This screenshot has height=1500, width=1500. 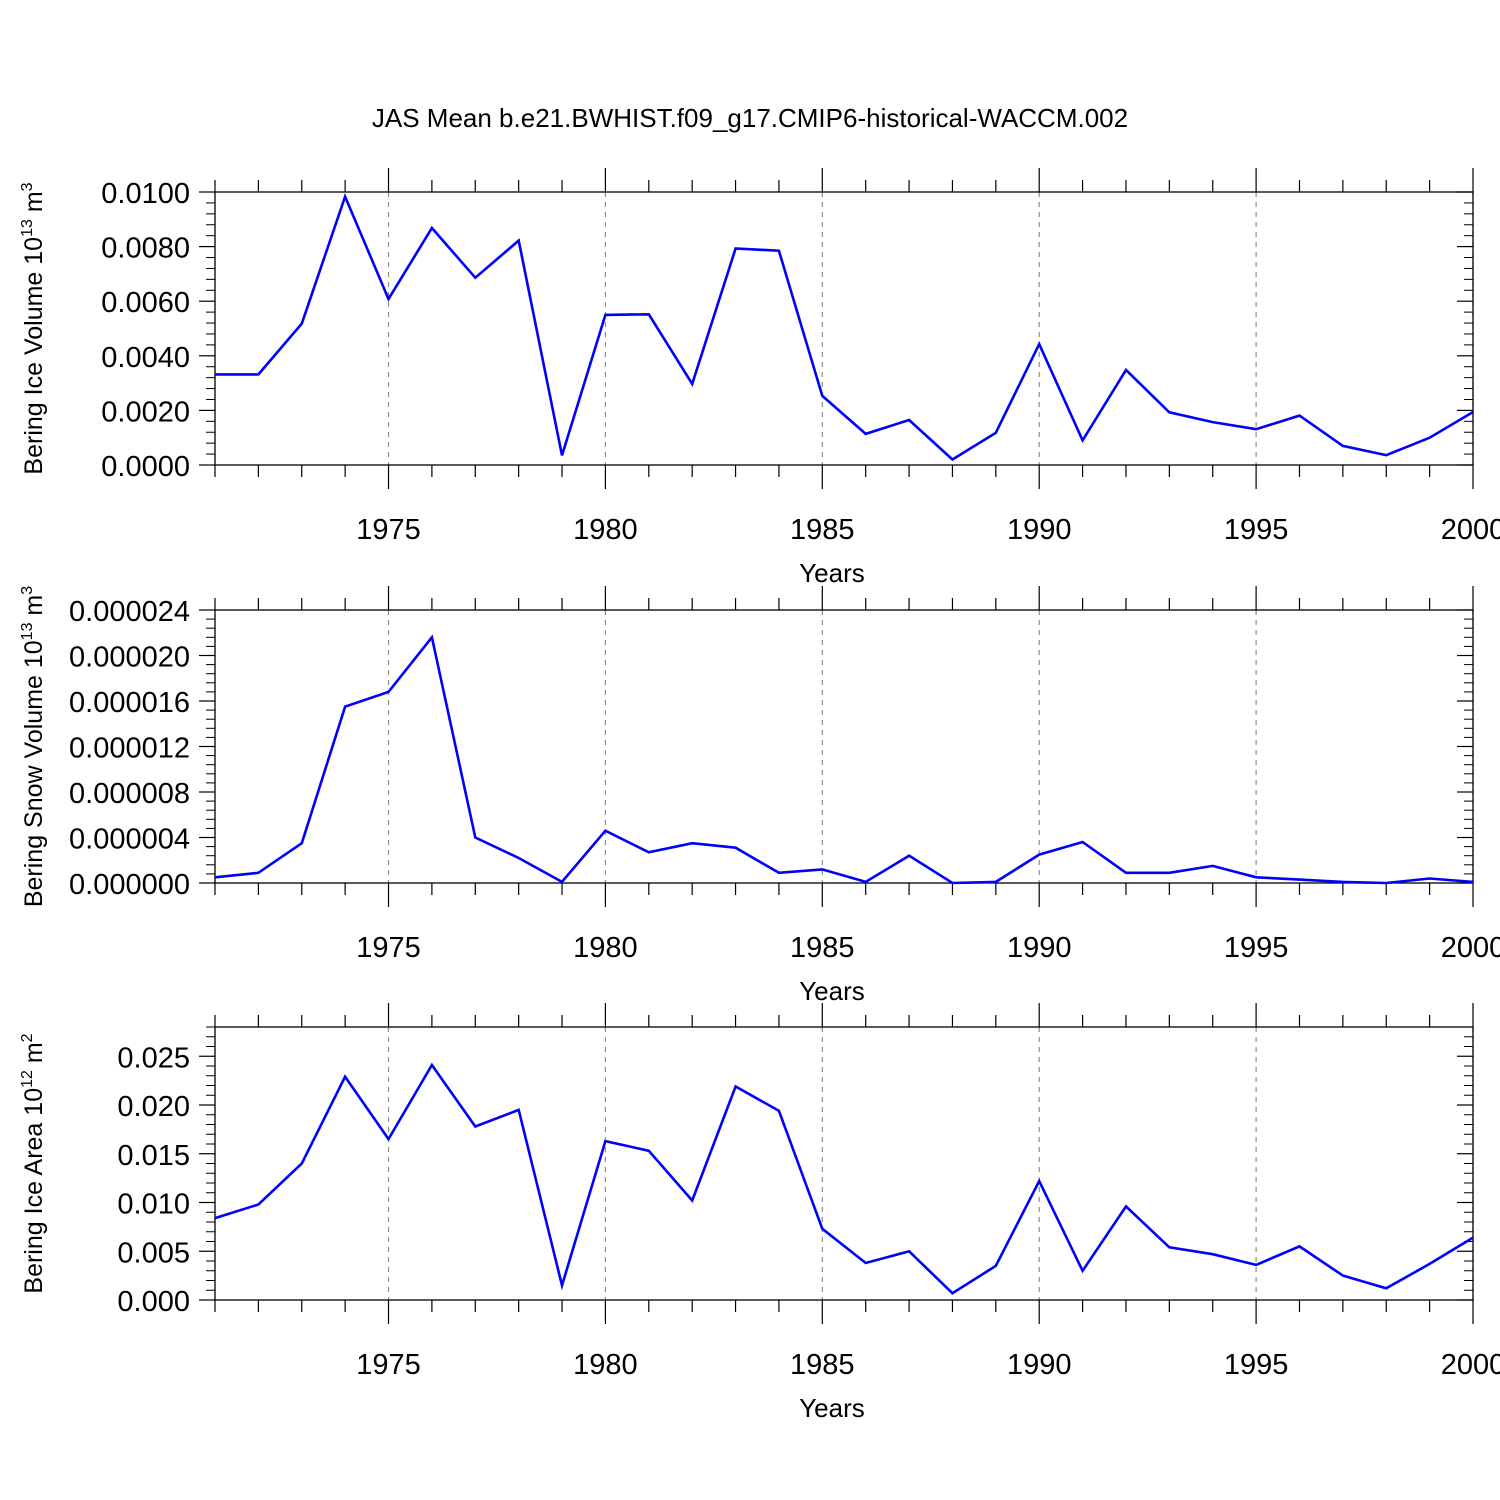 What do you see at coordinates (27, 1037) in the screenshot?
I see `y-axis-label-unit-exponent: 2` at bounding box center [27, 1037].